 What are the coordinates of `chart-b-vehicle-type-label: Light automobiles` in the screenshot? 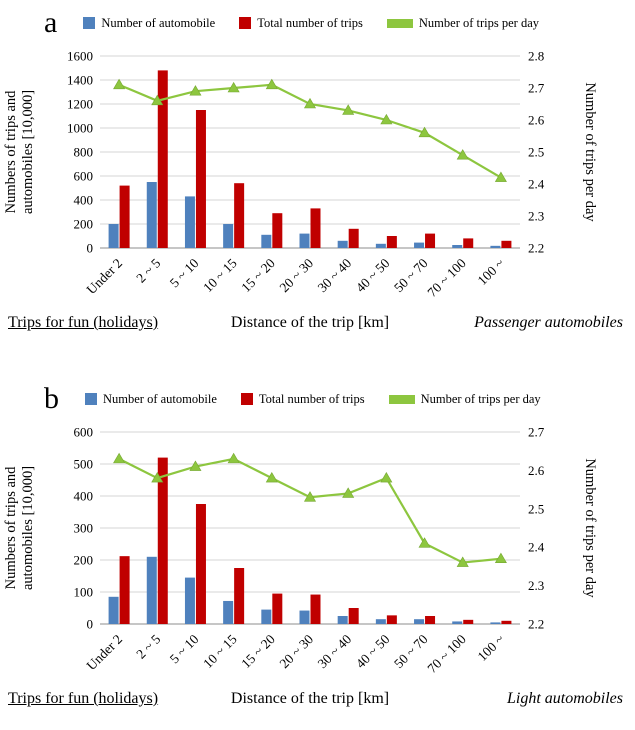 It's located at (564, 698).